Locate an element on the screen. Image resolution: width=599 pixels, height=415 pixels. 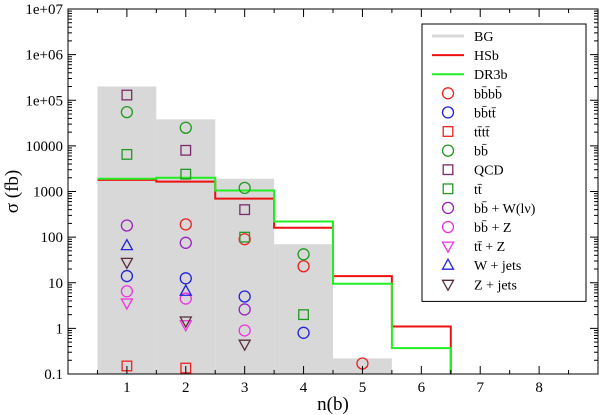
legend-label: bb̄bb̄ is located at coordinates (488, 94).